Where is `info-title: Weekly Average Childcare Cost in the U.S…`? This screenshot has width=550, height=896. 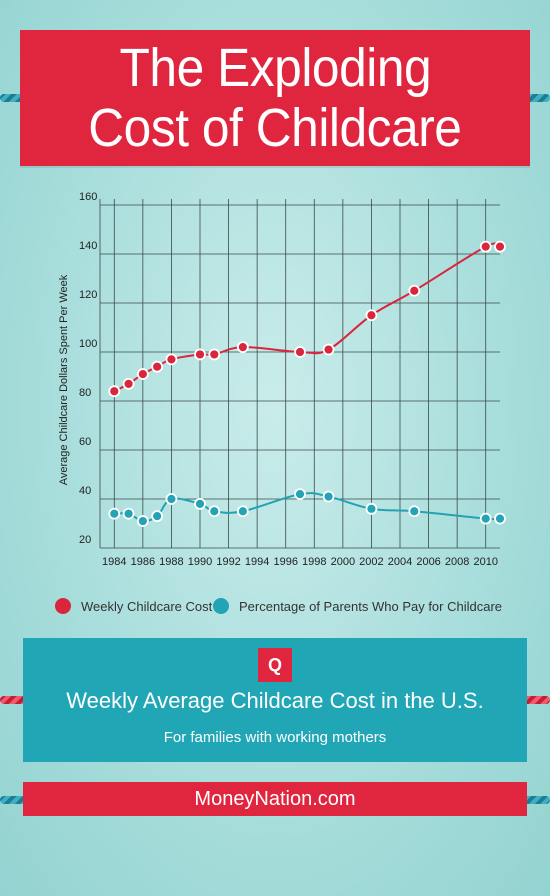 info-title: Weekly Average Childcare Cost in the U.S… is located at coordinates (275, 700).